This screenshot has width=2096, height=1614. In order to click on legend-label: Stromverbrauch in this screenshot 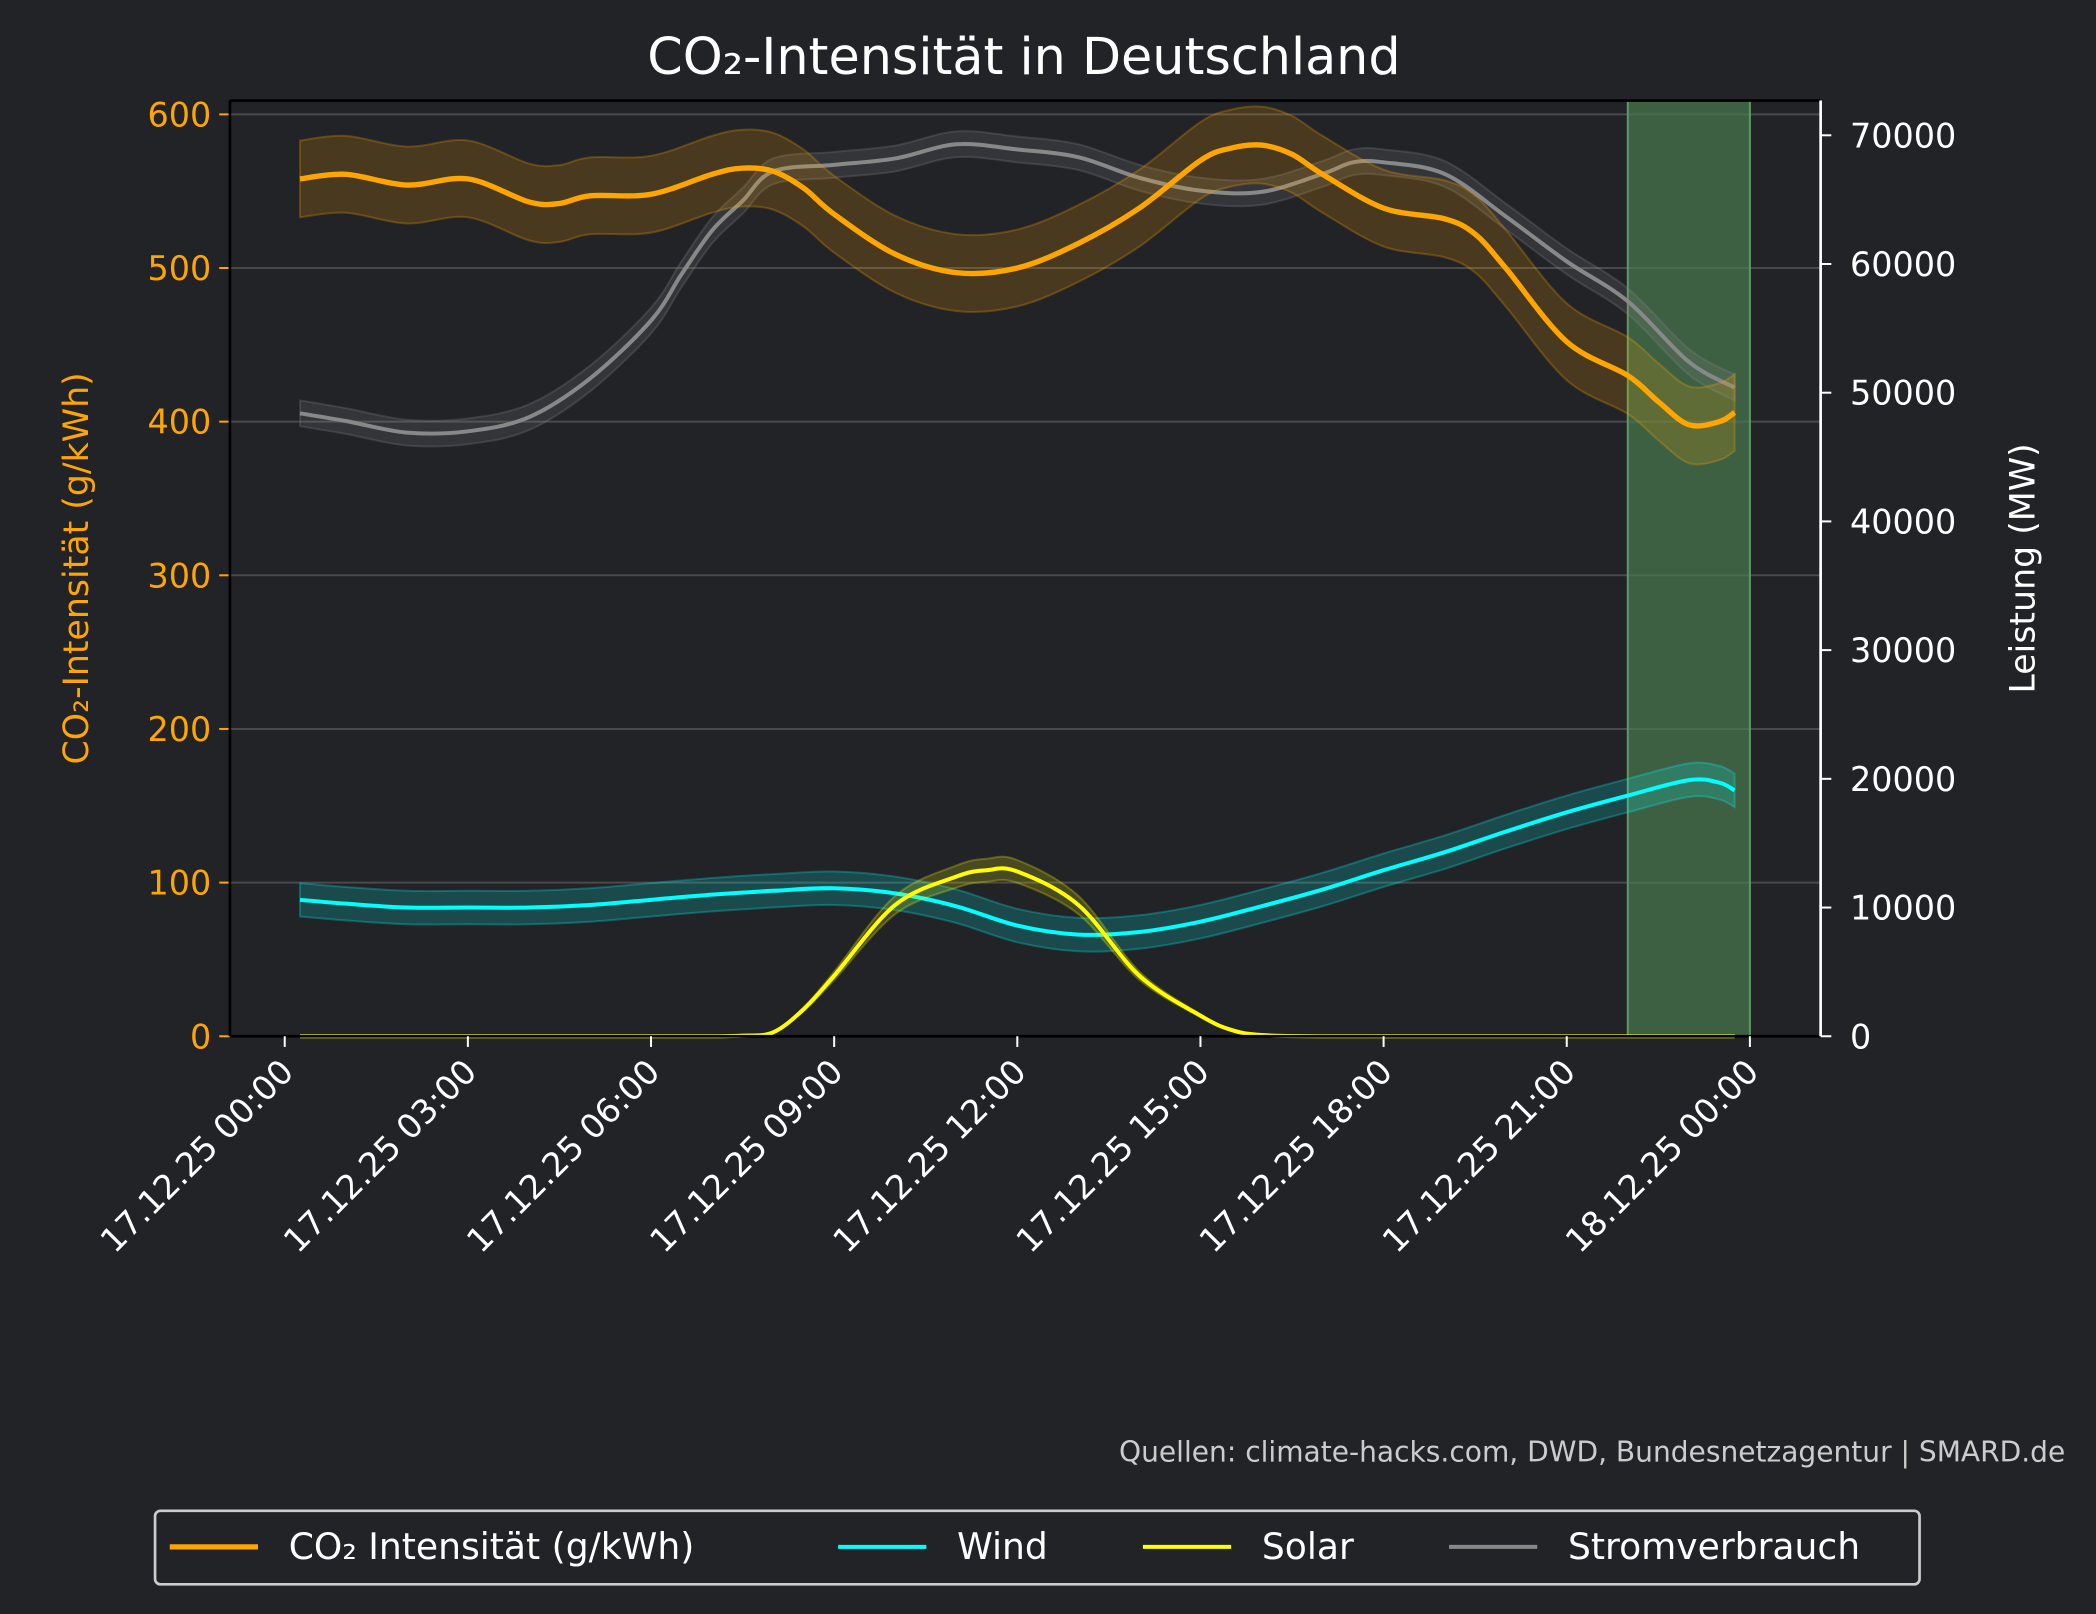, I will do `click(1714, 1547)`.